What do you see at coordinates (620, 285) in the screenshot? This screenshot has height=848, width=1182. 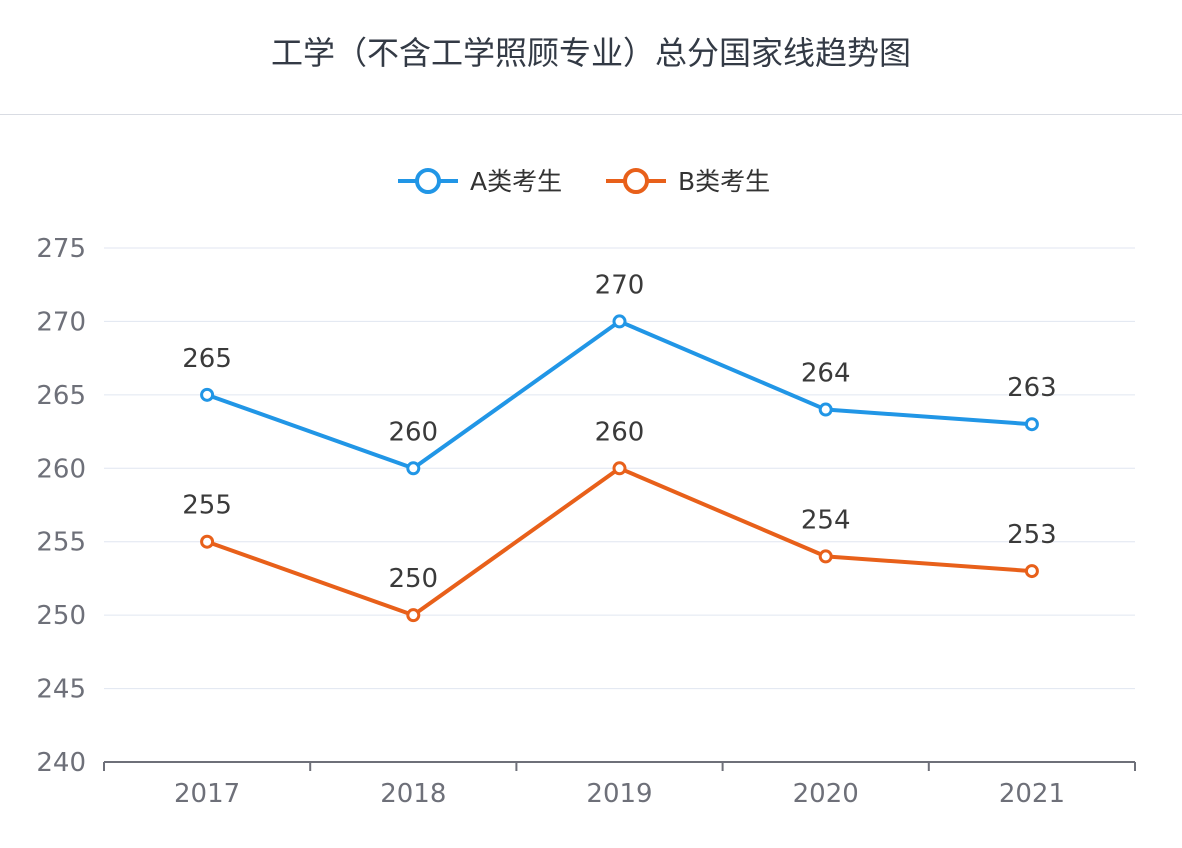 I see `data-label: 270` at bounding box center [620, 285].